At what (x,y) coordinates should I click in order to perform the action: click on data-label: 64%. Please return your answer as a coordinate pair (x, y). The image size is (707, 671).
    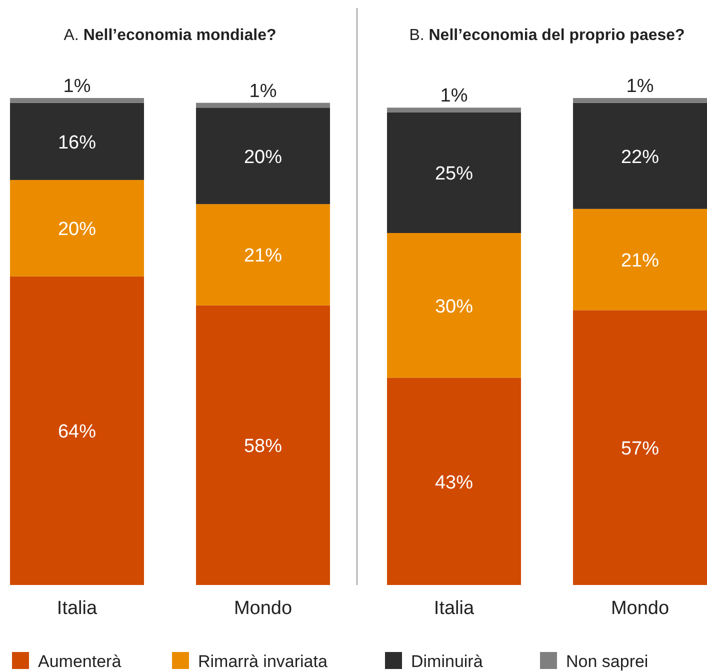
    Looking at the image, I should click on (77, 432).